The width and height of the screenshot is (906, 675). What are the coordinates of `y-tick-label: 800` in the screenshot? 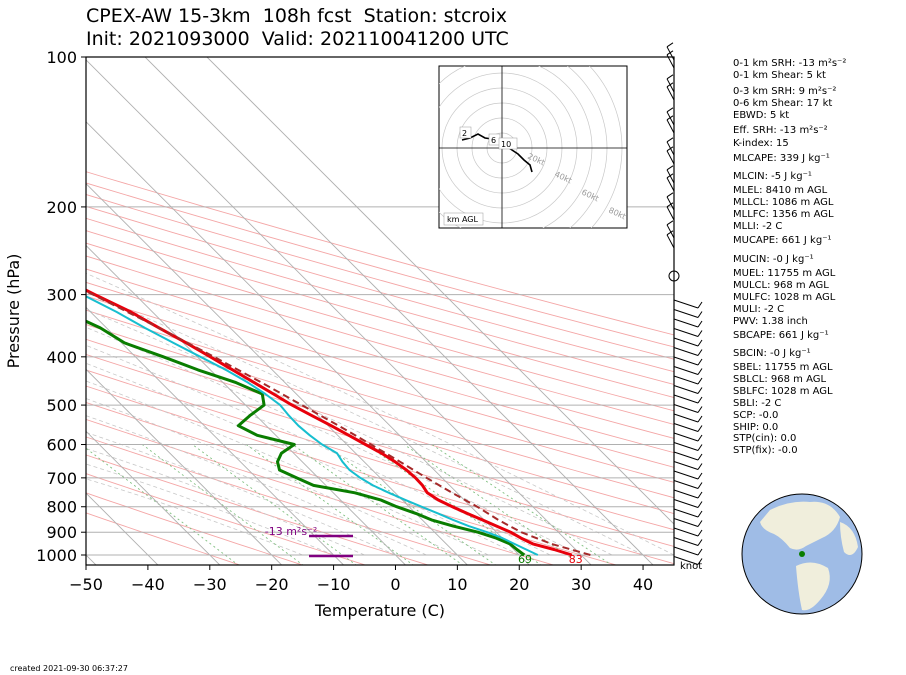 It's located at (61, 507).